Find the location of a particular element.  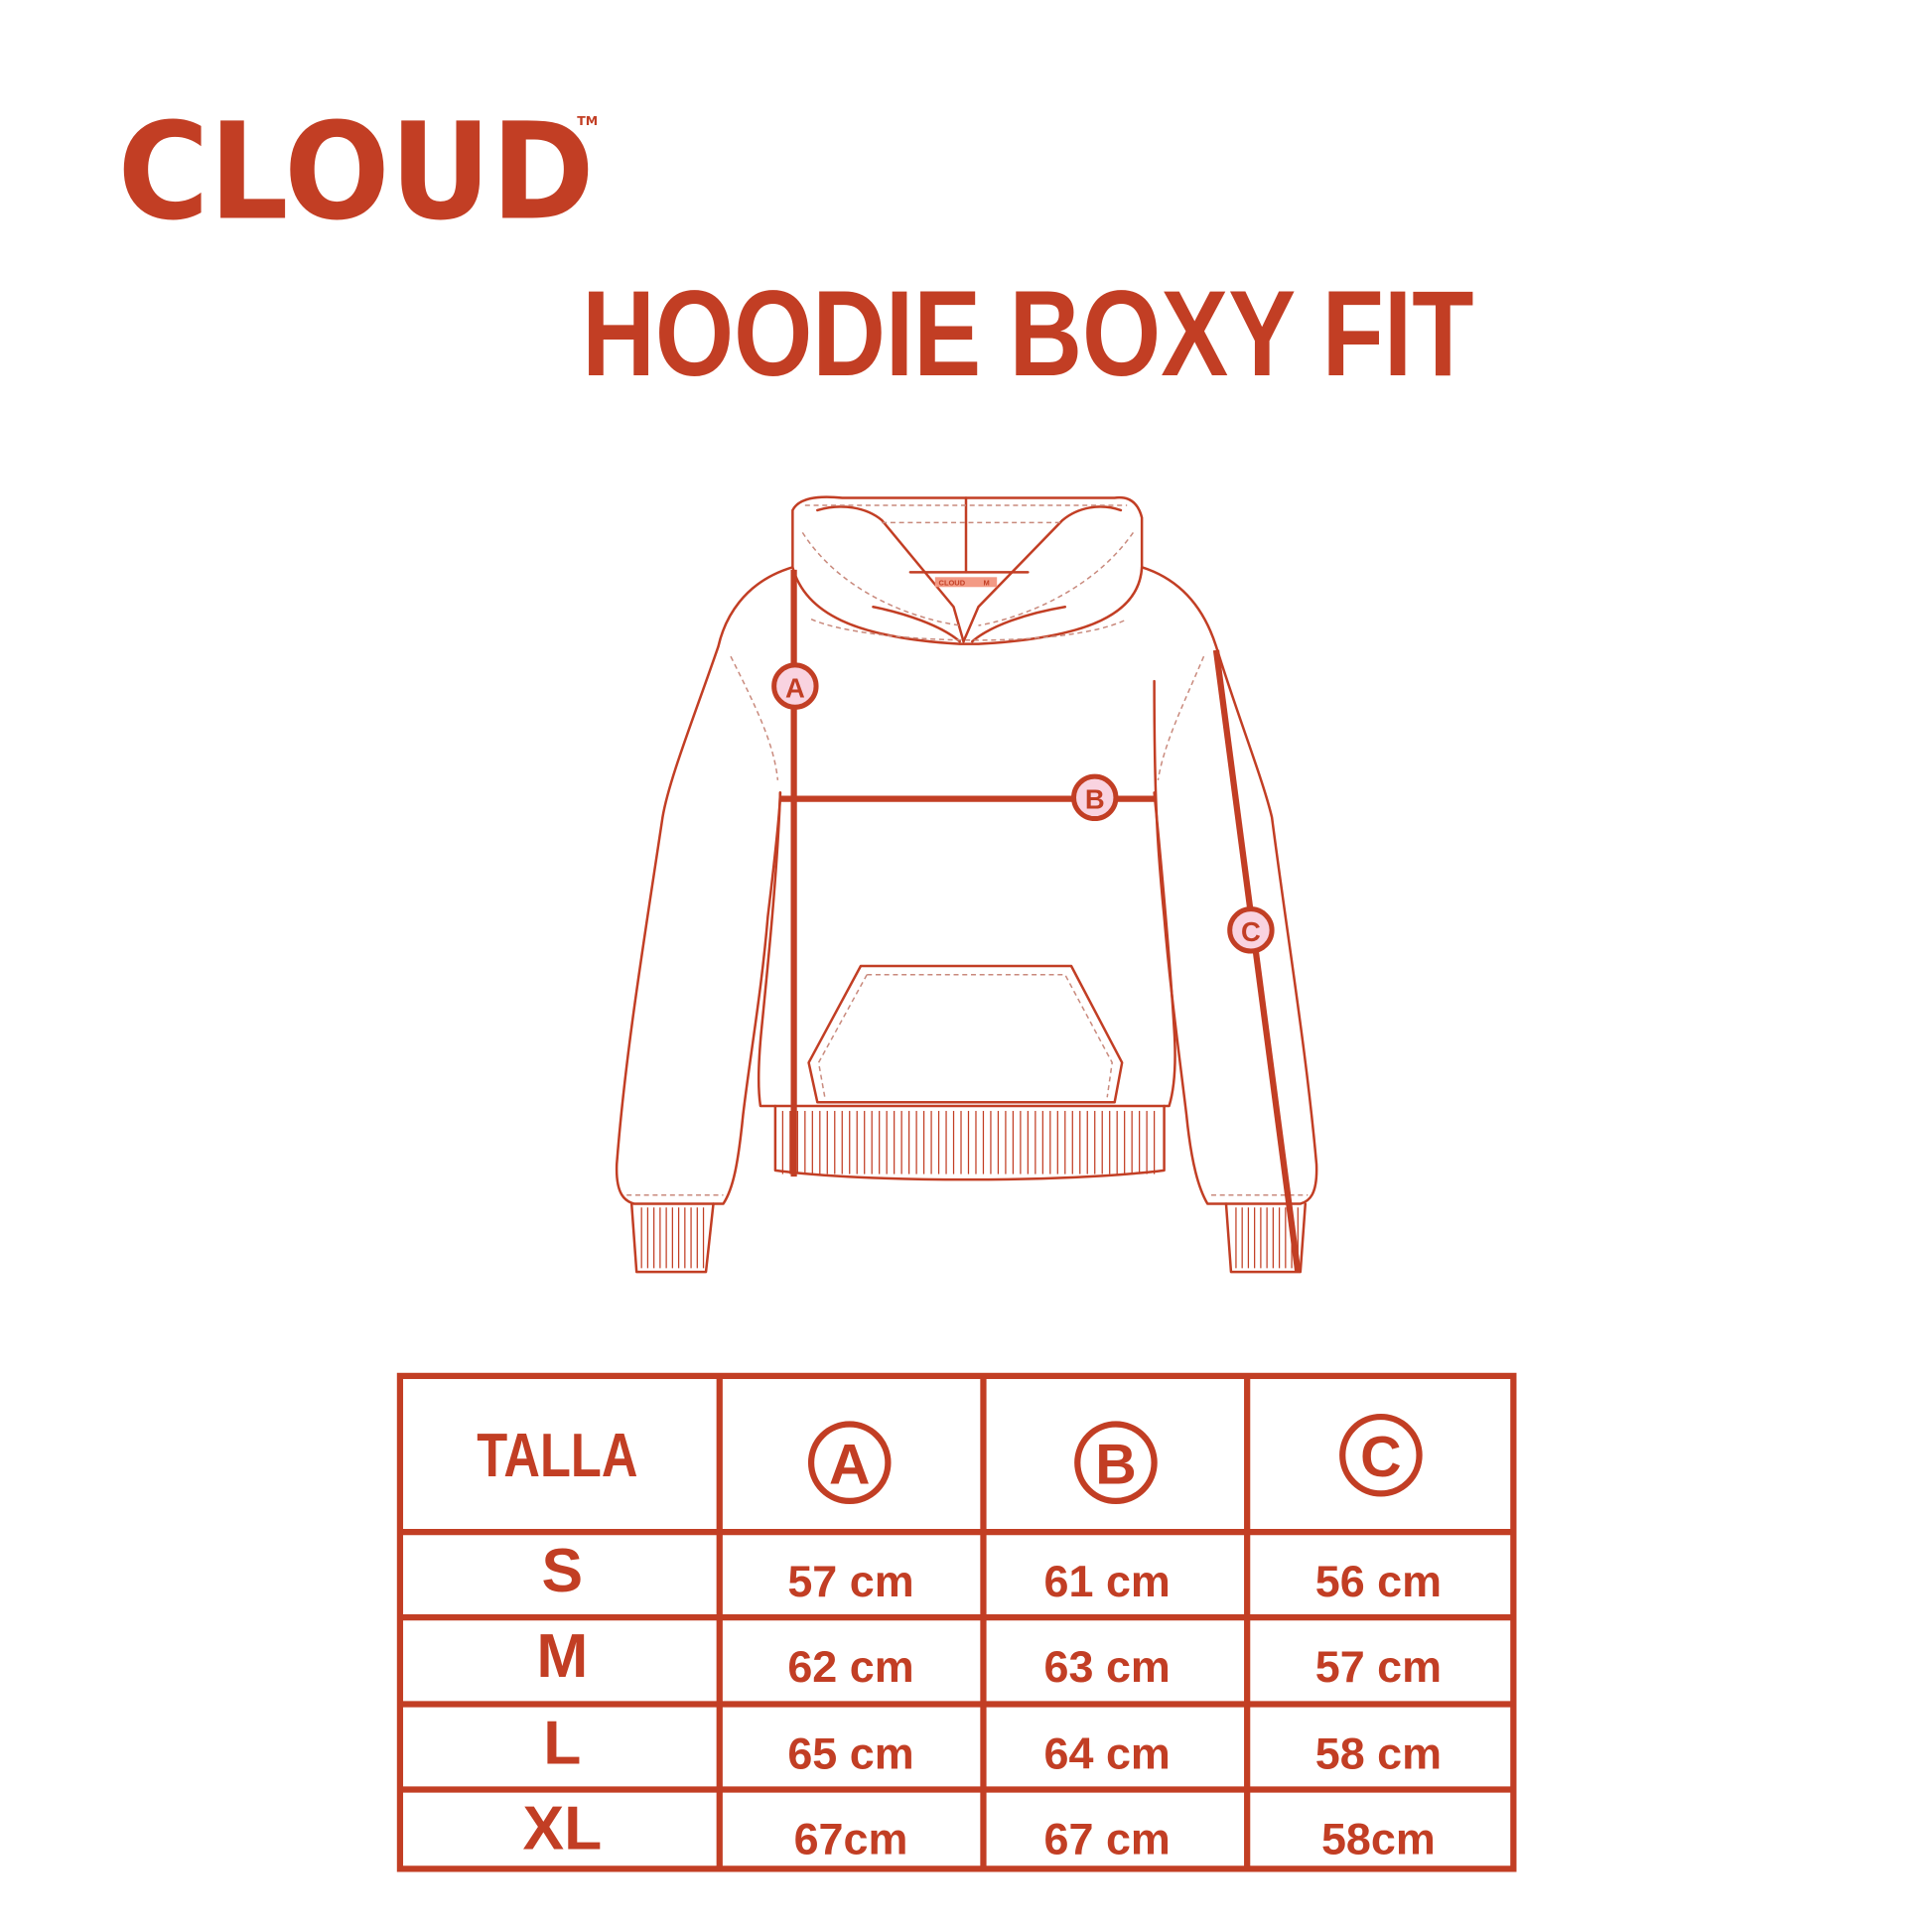

garment-label-brand: CLOUD is located at coordinates (953, 582).